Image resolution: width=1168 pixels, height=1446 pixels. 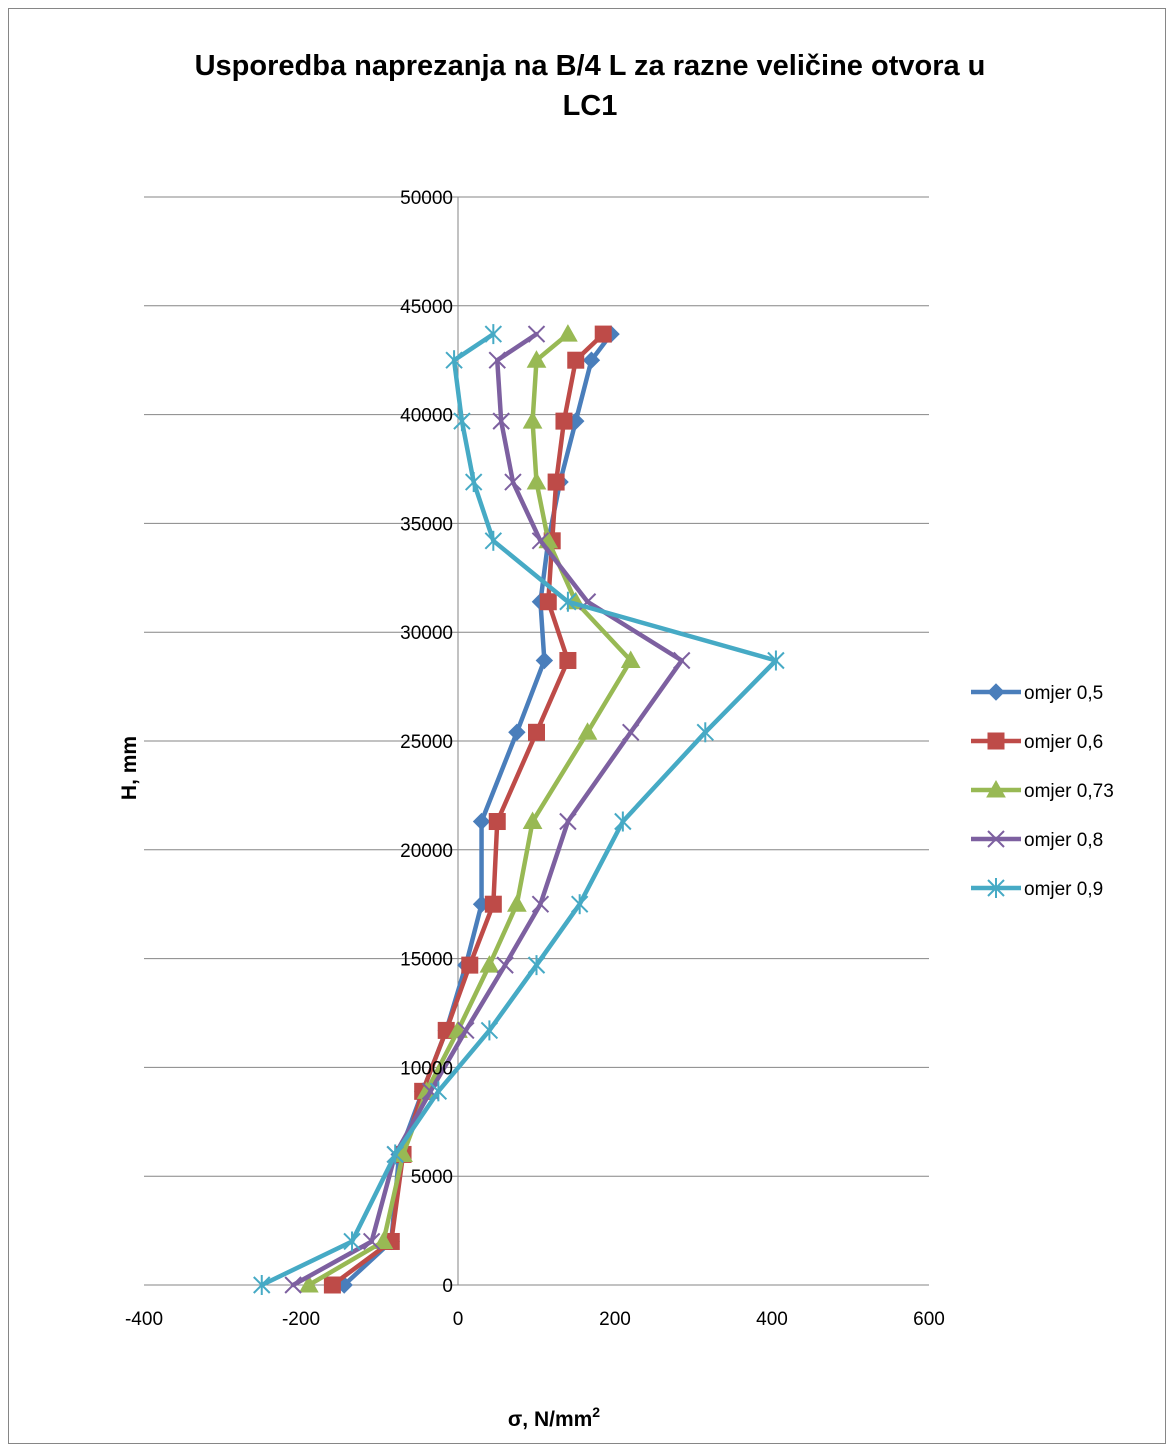 What do you see at coordinates (1063, 693) in the screenshot?
I see `legend-label: omjer 0,5` at bounding box center [1063, 693].